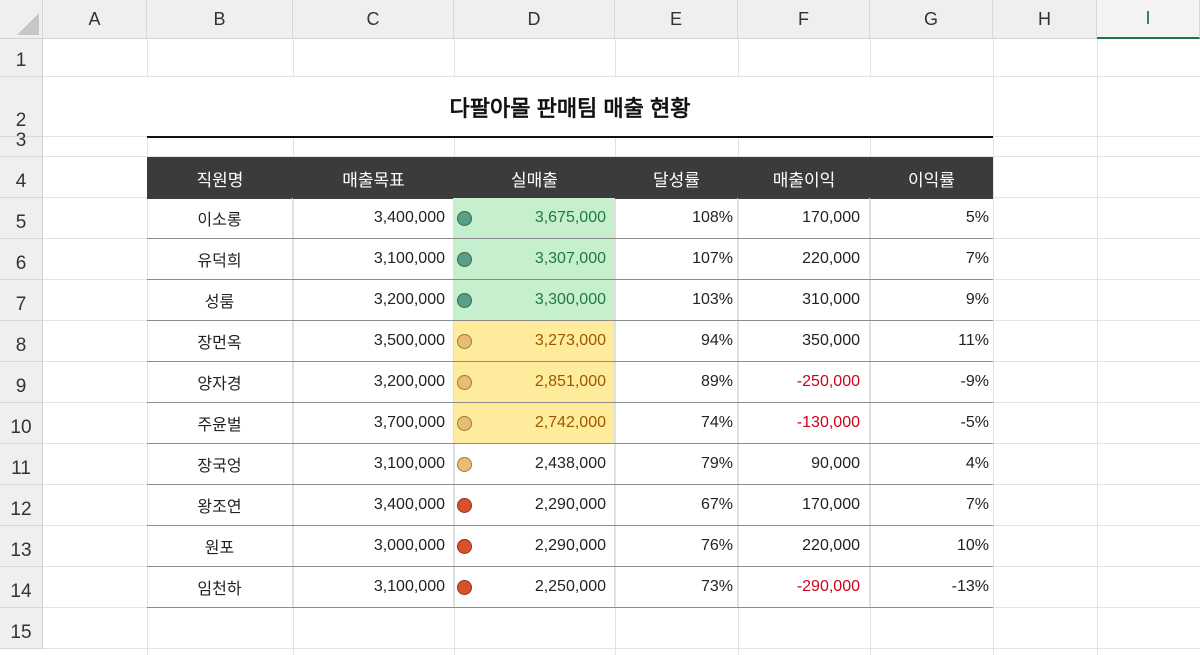  What do you see at coordinates (804, 300) in the screenshot?
I see `sales-profit-cell: 310,000` at bounding box center [804, 300].